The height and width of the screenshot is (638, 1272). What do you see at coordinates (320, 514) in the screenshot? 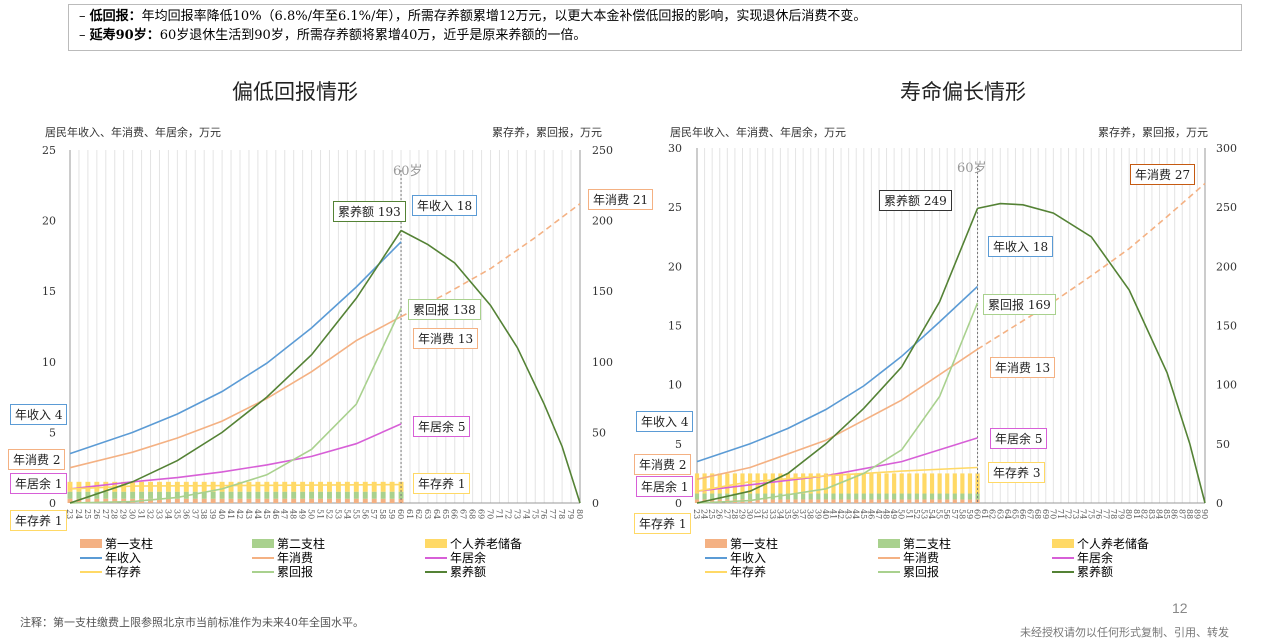
I see `x-tick-label: 51` at bounding box center [320, 514].